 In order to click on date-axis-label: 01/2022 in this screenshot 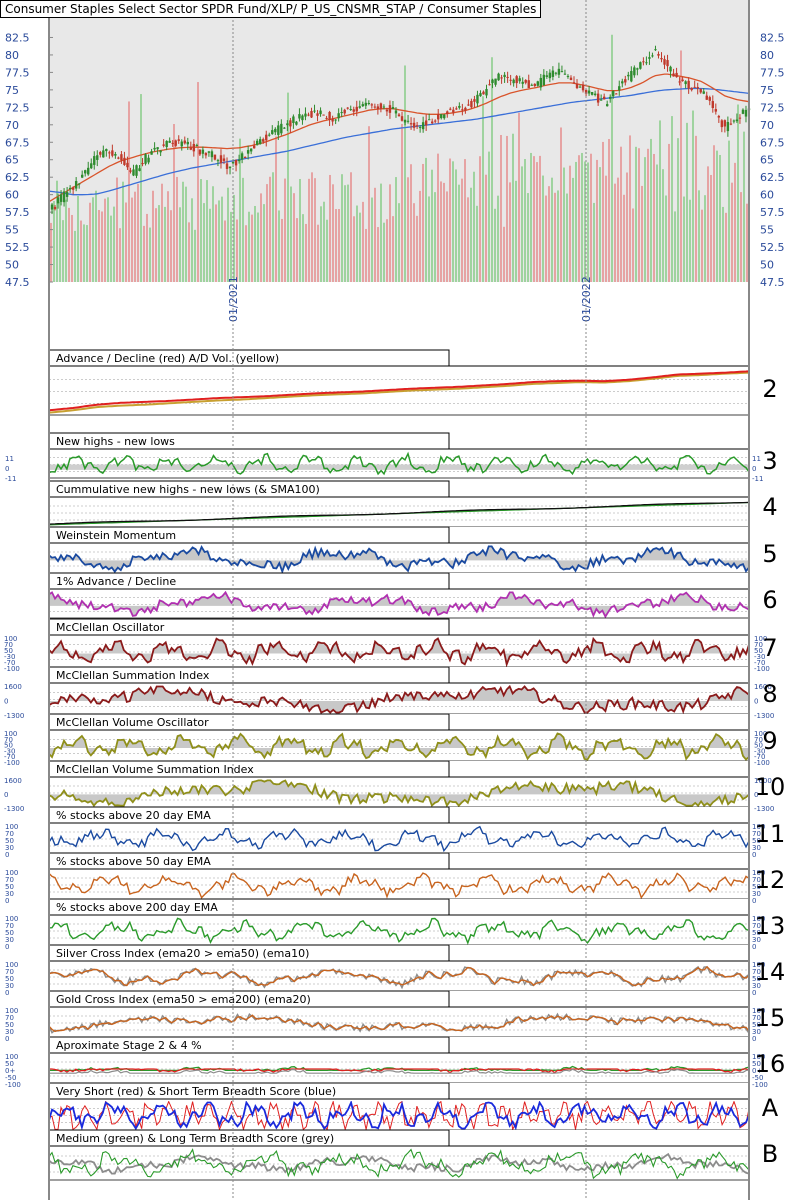, I will do `click(586, 299)`.